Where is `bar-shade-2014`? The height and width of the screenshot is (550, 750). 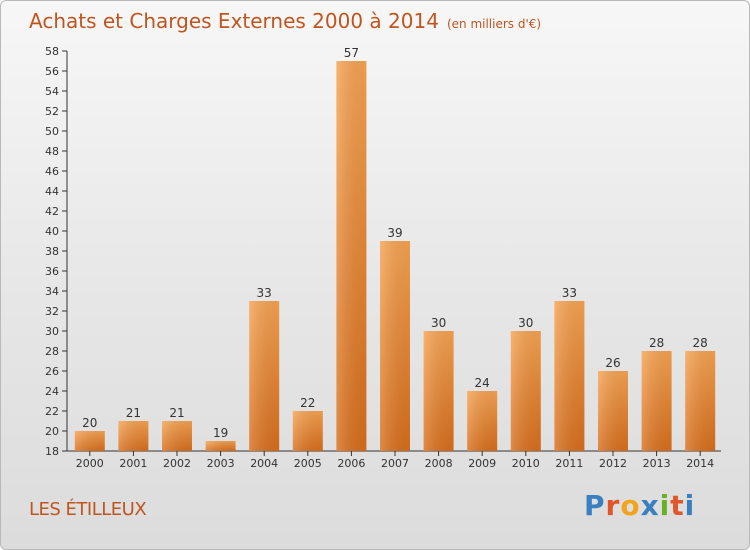
bar-shade-2014 is located at coordinates (700, 401).